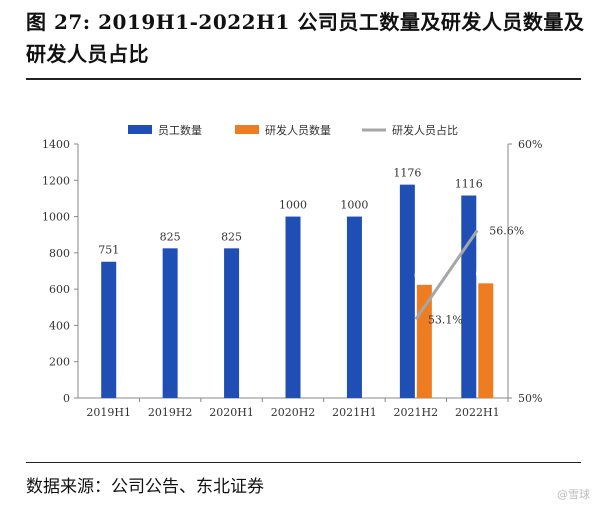  Describe the element at coordinates (305, 38) in the screenshot. I see `figure-title: 图 27: 2019H1-2022H1 公司员工数量及研发人员数量及研发人员占比` at that location.